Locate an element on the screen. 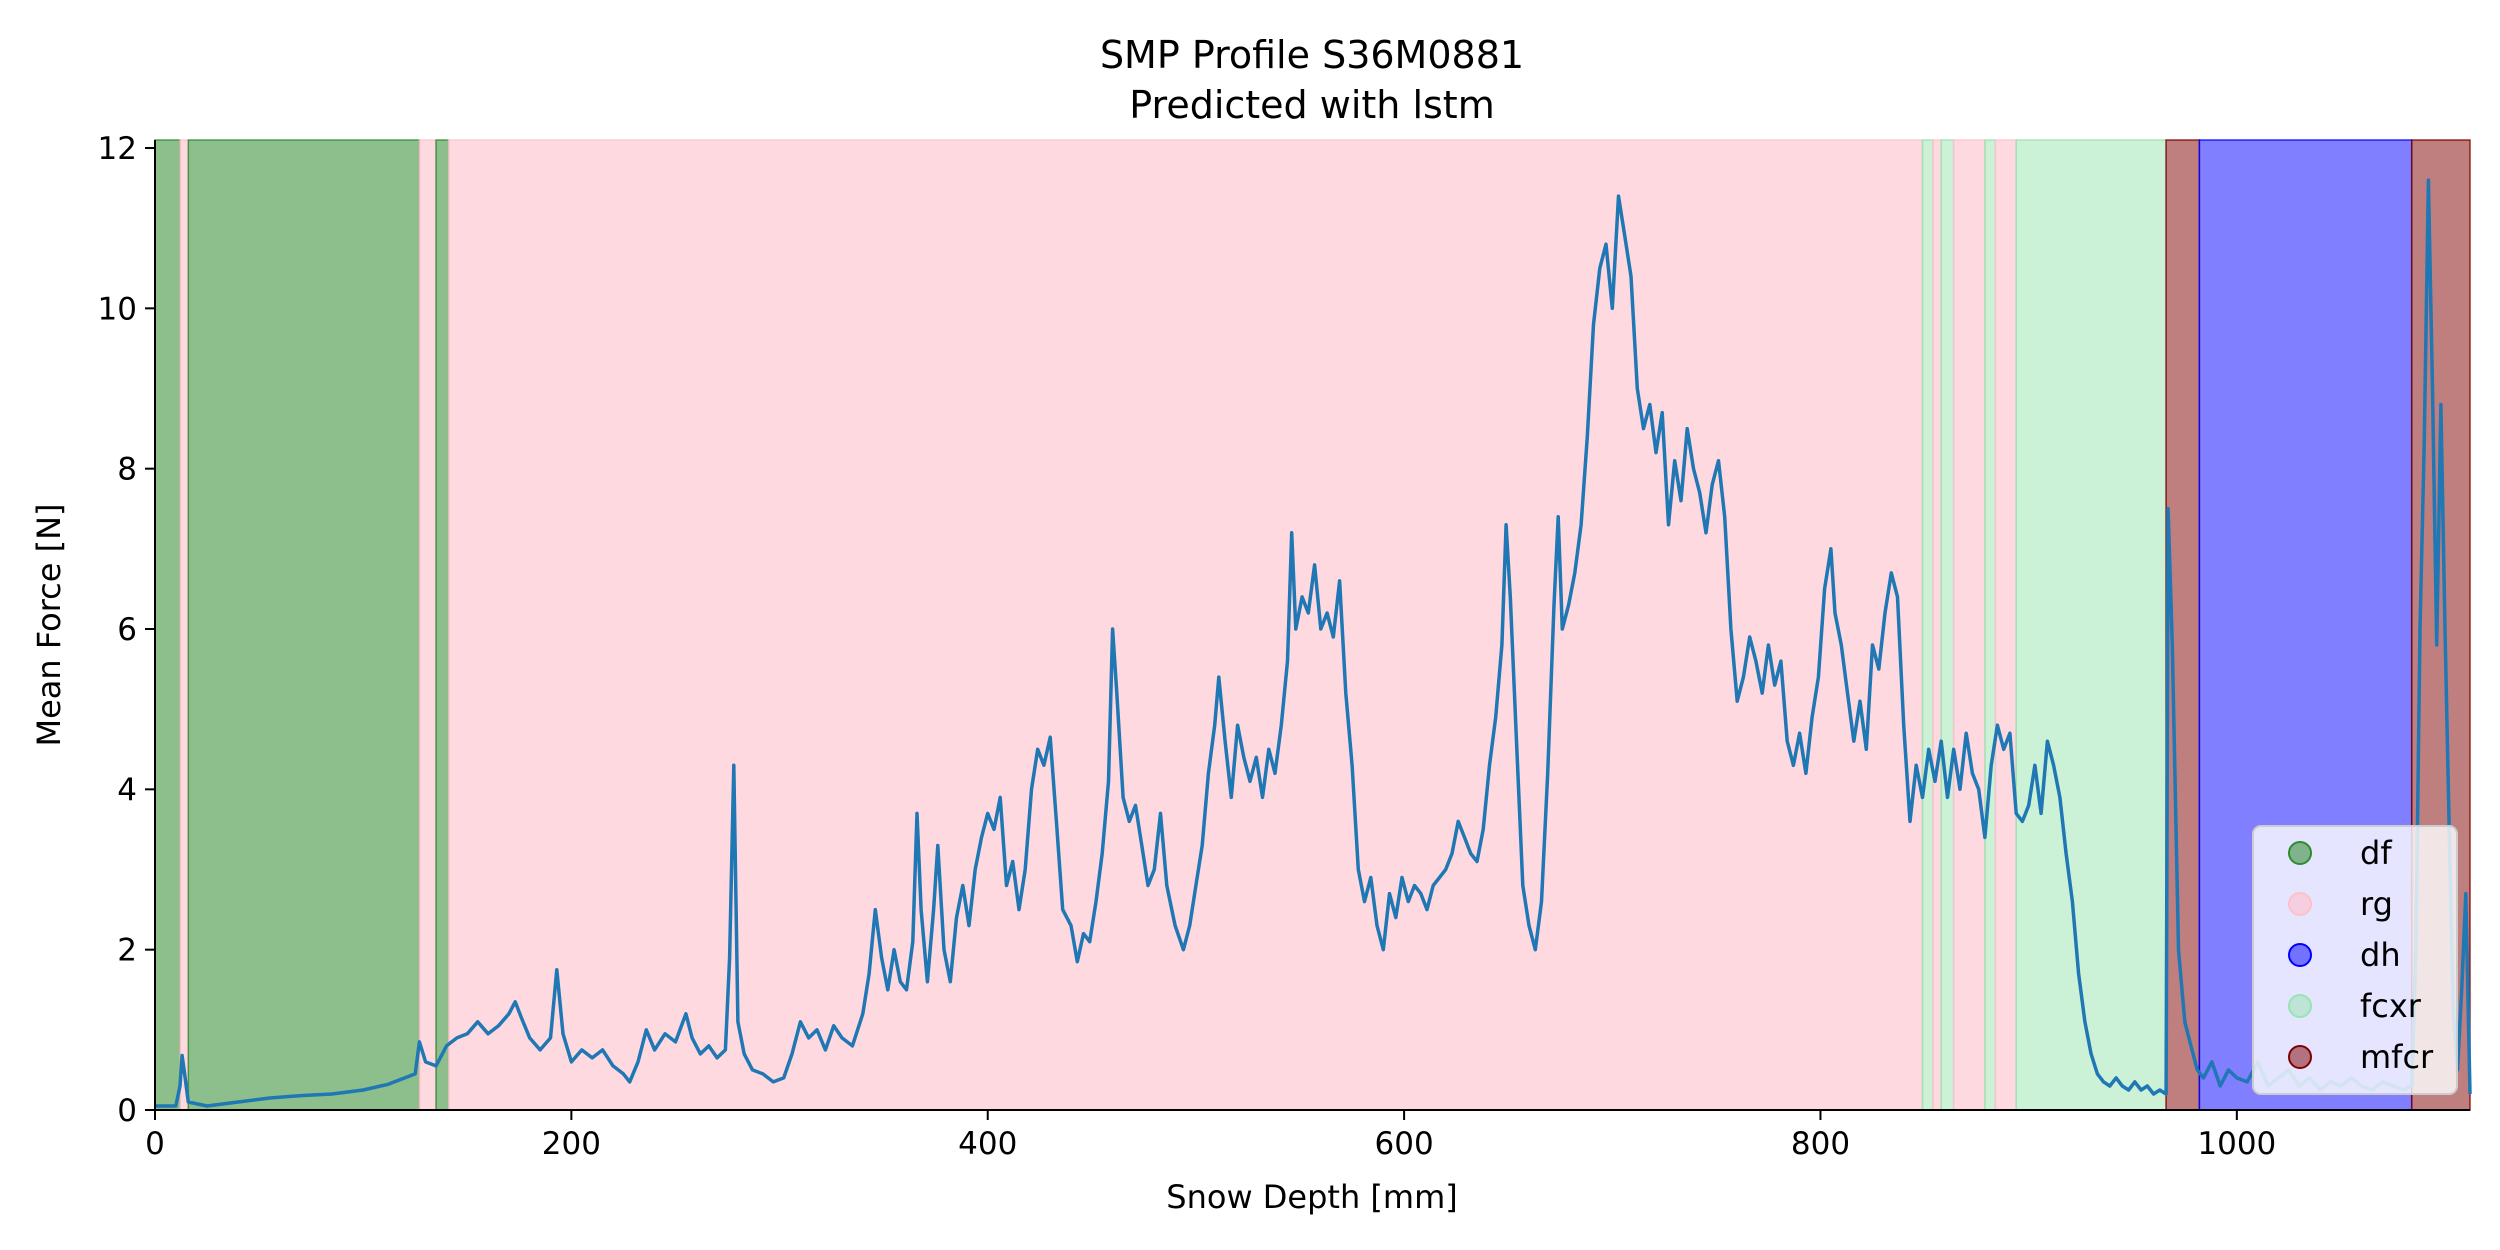 Image resolution: width=2500 pixels, height=1250 pixels. x-tick-label: 1000 is located at coordinates (2236, 1144).